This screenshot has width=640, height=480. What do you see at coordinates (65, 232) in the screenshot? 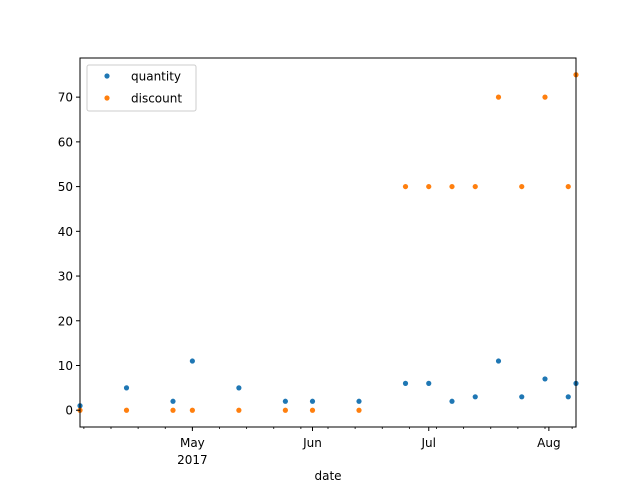
I see `y-tick-label: 40` at bounding box center [65, 232].